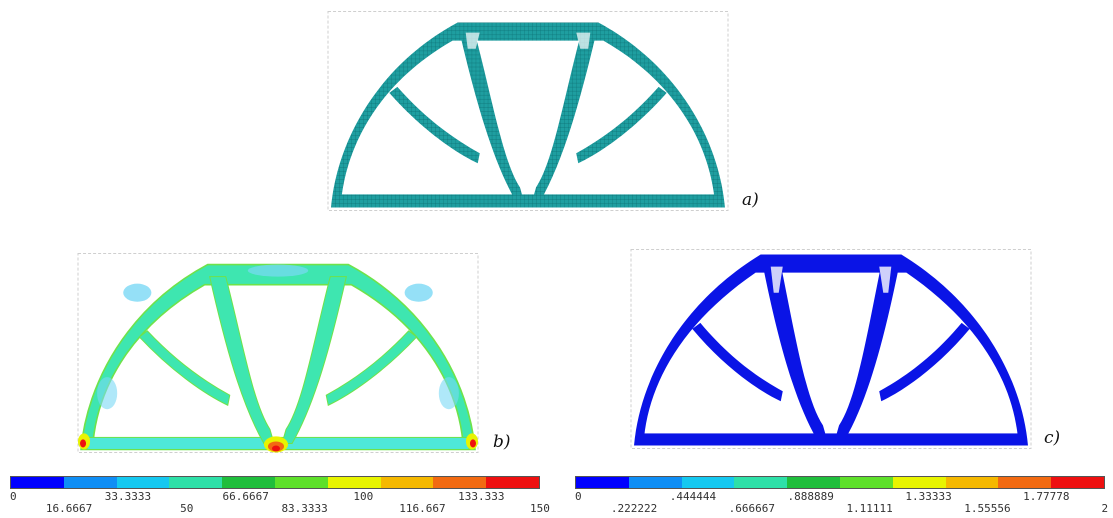  I want to click on panel-b-frame, so click(278, 353).